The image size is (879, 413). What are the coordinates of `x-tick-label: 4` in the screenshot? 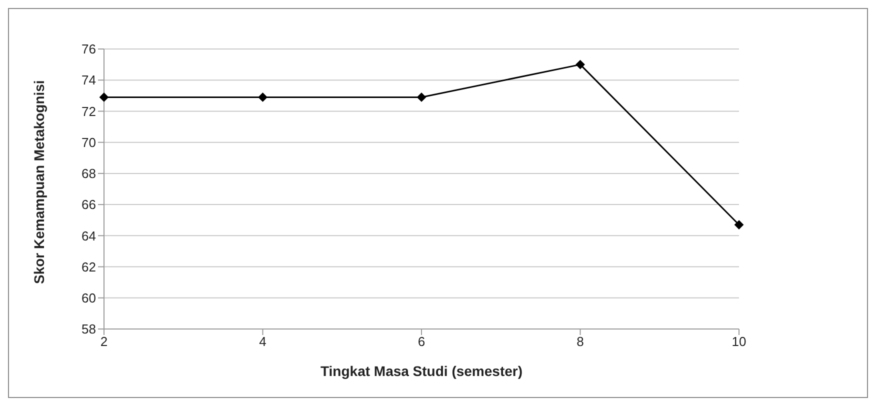 It's located at (262, 342).